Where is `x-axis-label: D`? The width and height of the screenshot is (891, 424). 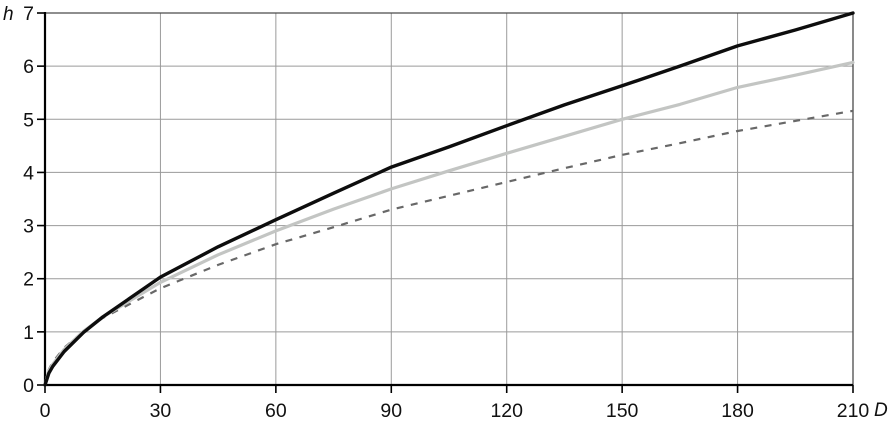 x-axis-label: D is located at coordinates (881, 410).